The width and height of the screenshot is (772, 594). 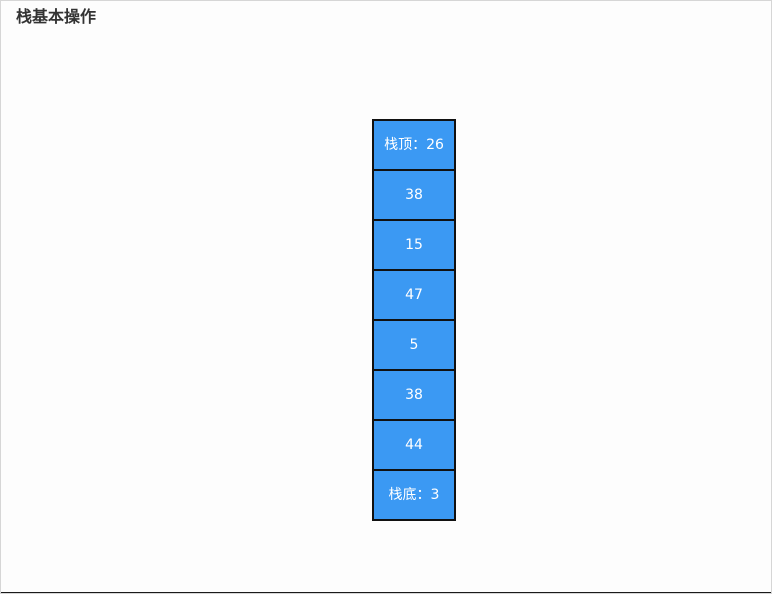 I want to click on stack-bottom-cell: 栈底：3, so click(x=414, y=494).